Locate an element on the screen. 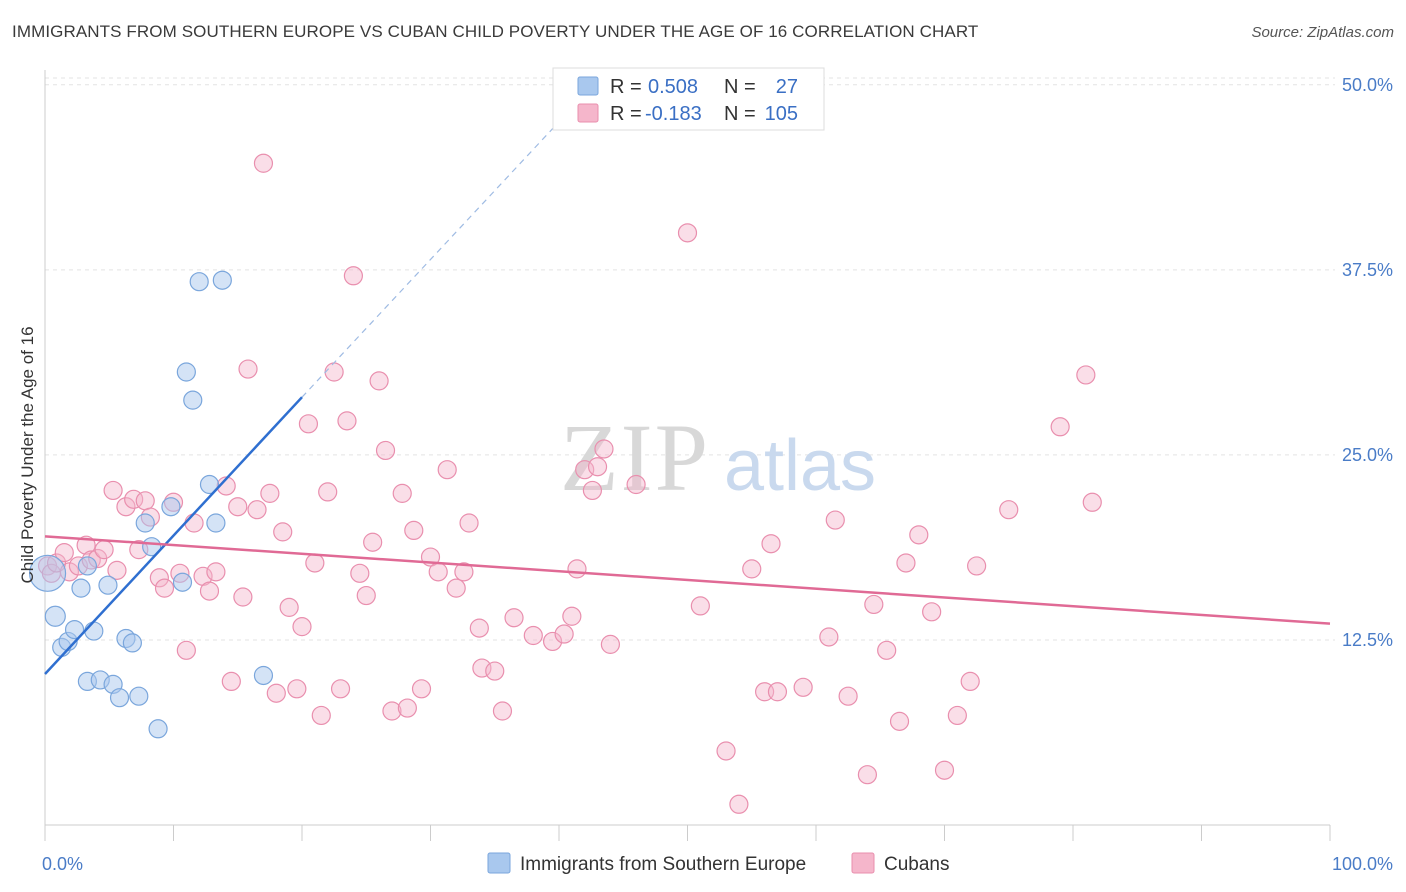 The height and width of the screenshot is (892, 1406). stats-legend-swatch-blue is located at coordinates (588, 86).